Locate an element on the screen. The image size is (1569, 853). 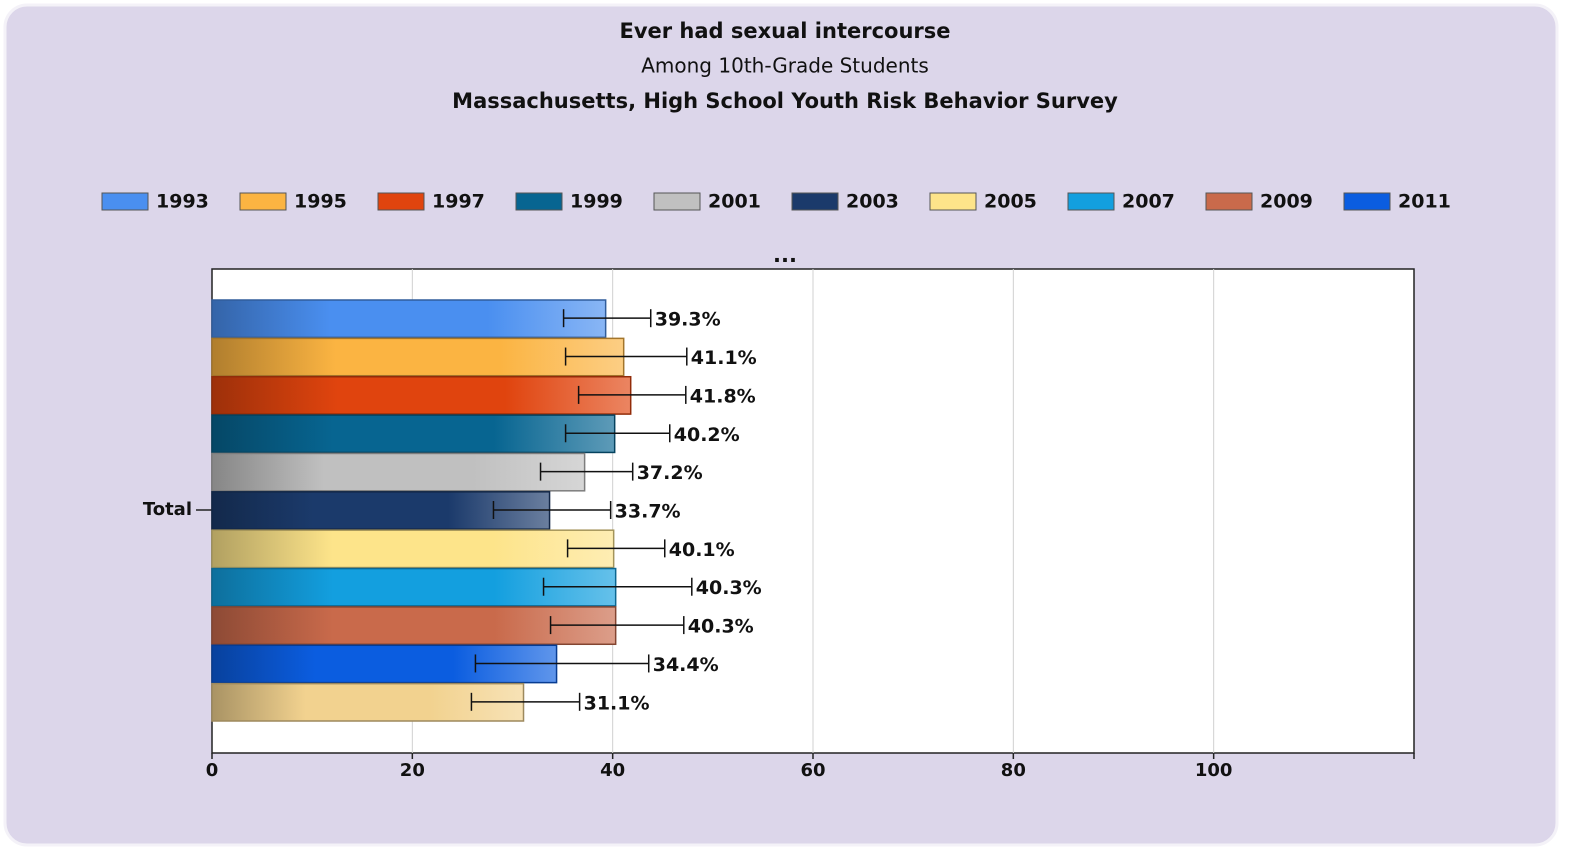
value-label: 39.3% is located at coordinates (688, 320).